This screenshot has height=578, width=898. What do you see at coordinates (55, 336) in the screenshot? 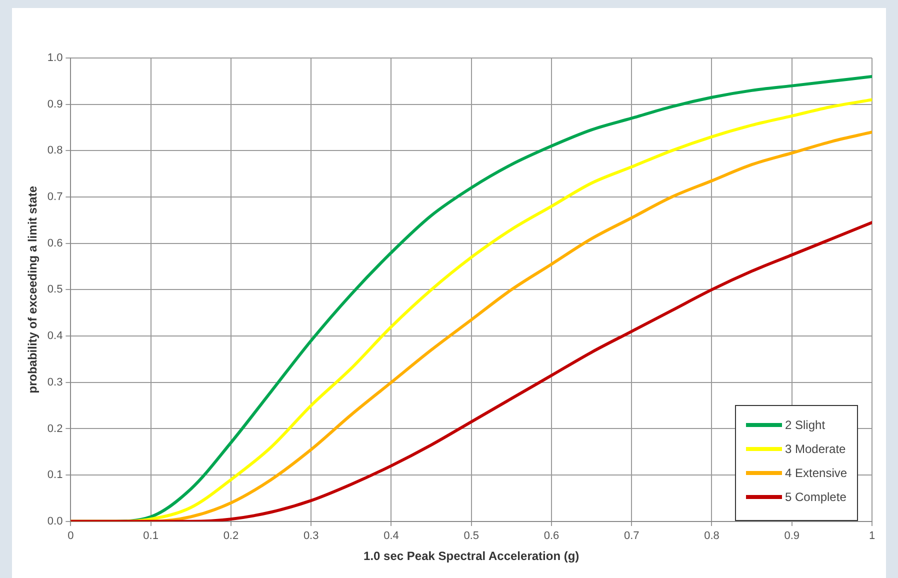
I see `y-tick-label: 0.4` at bounding box center [55, 336].